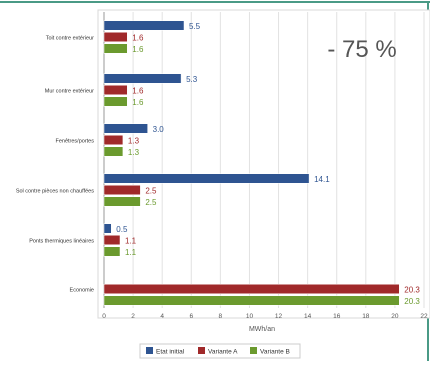 This screenshot has width=430, height=366. I want to click on data-label: 5.5, so click(195, 26).